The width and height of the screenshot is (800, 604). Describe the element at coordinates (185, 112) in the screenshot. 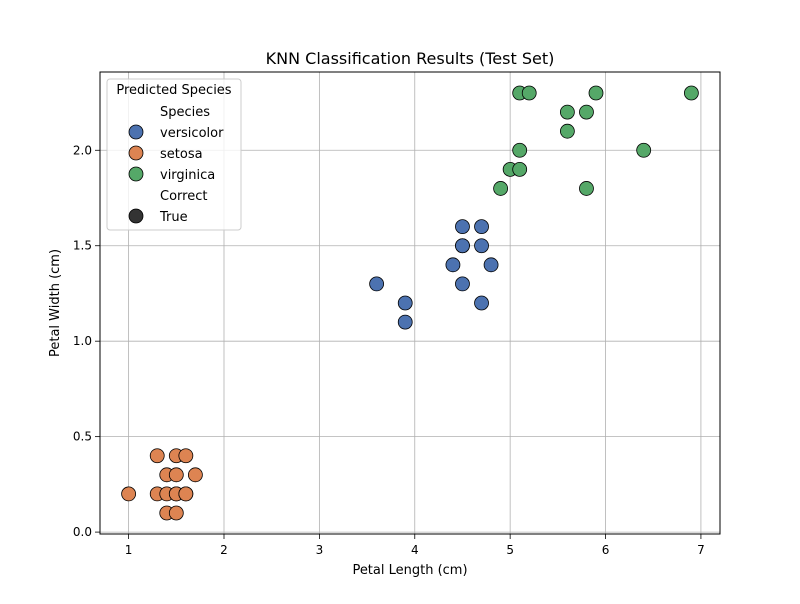

I see `legend-species-heading: Species` at that location.